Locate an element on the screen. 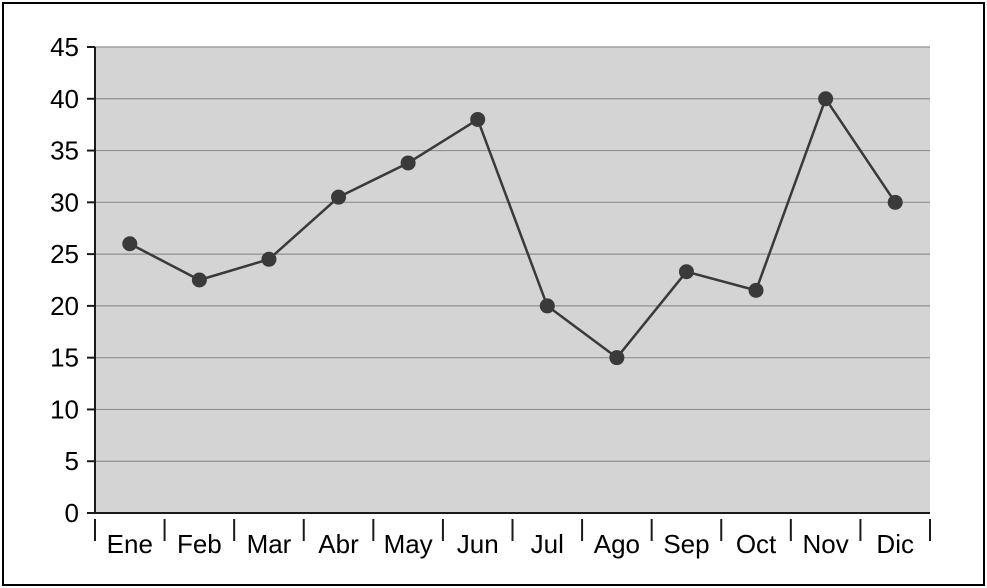  y-tick-label: 0 is located at coordinates (72, 513).